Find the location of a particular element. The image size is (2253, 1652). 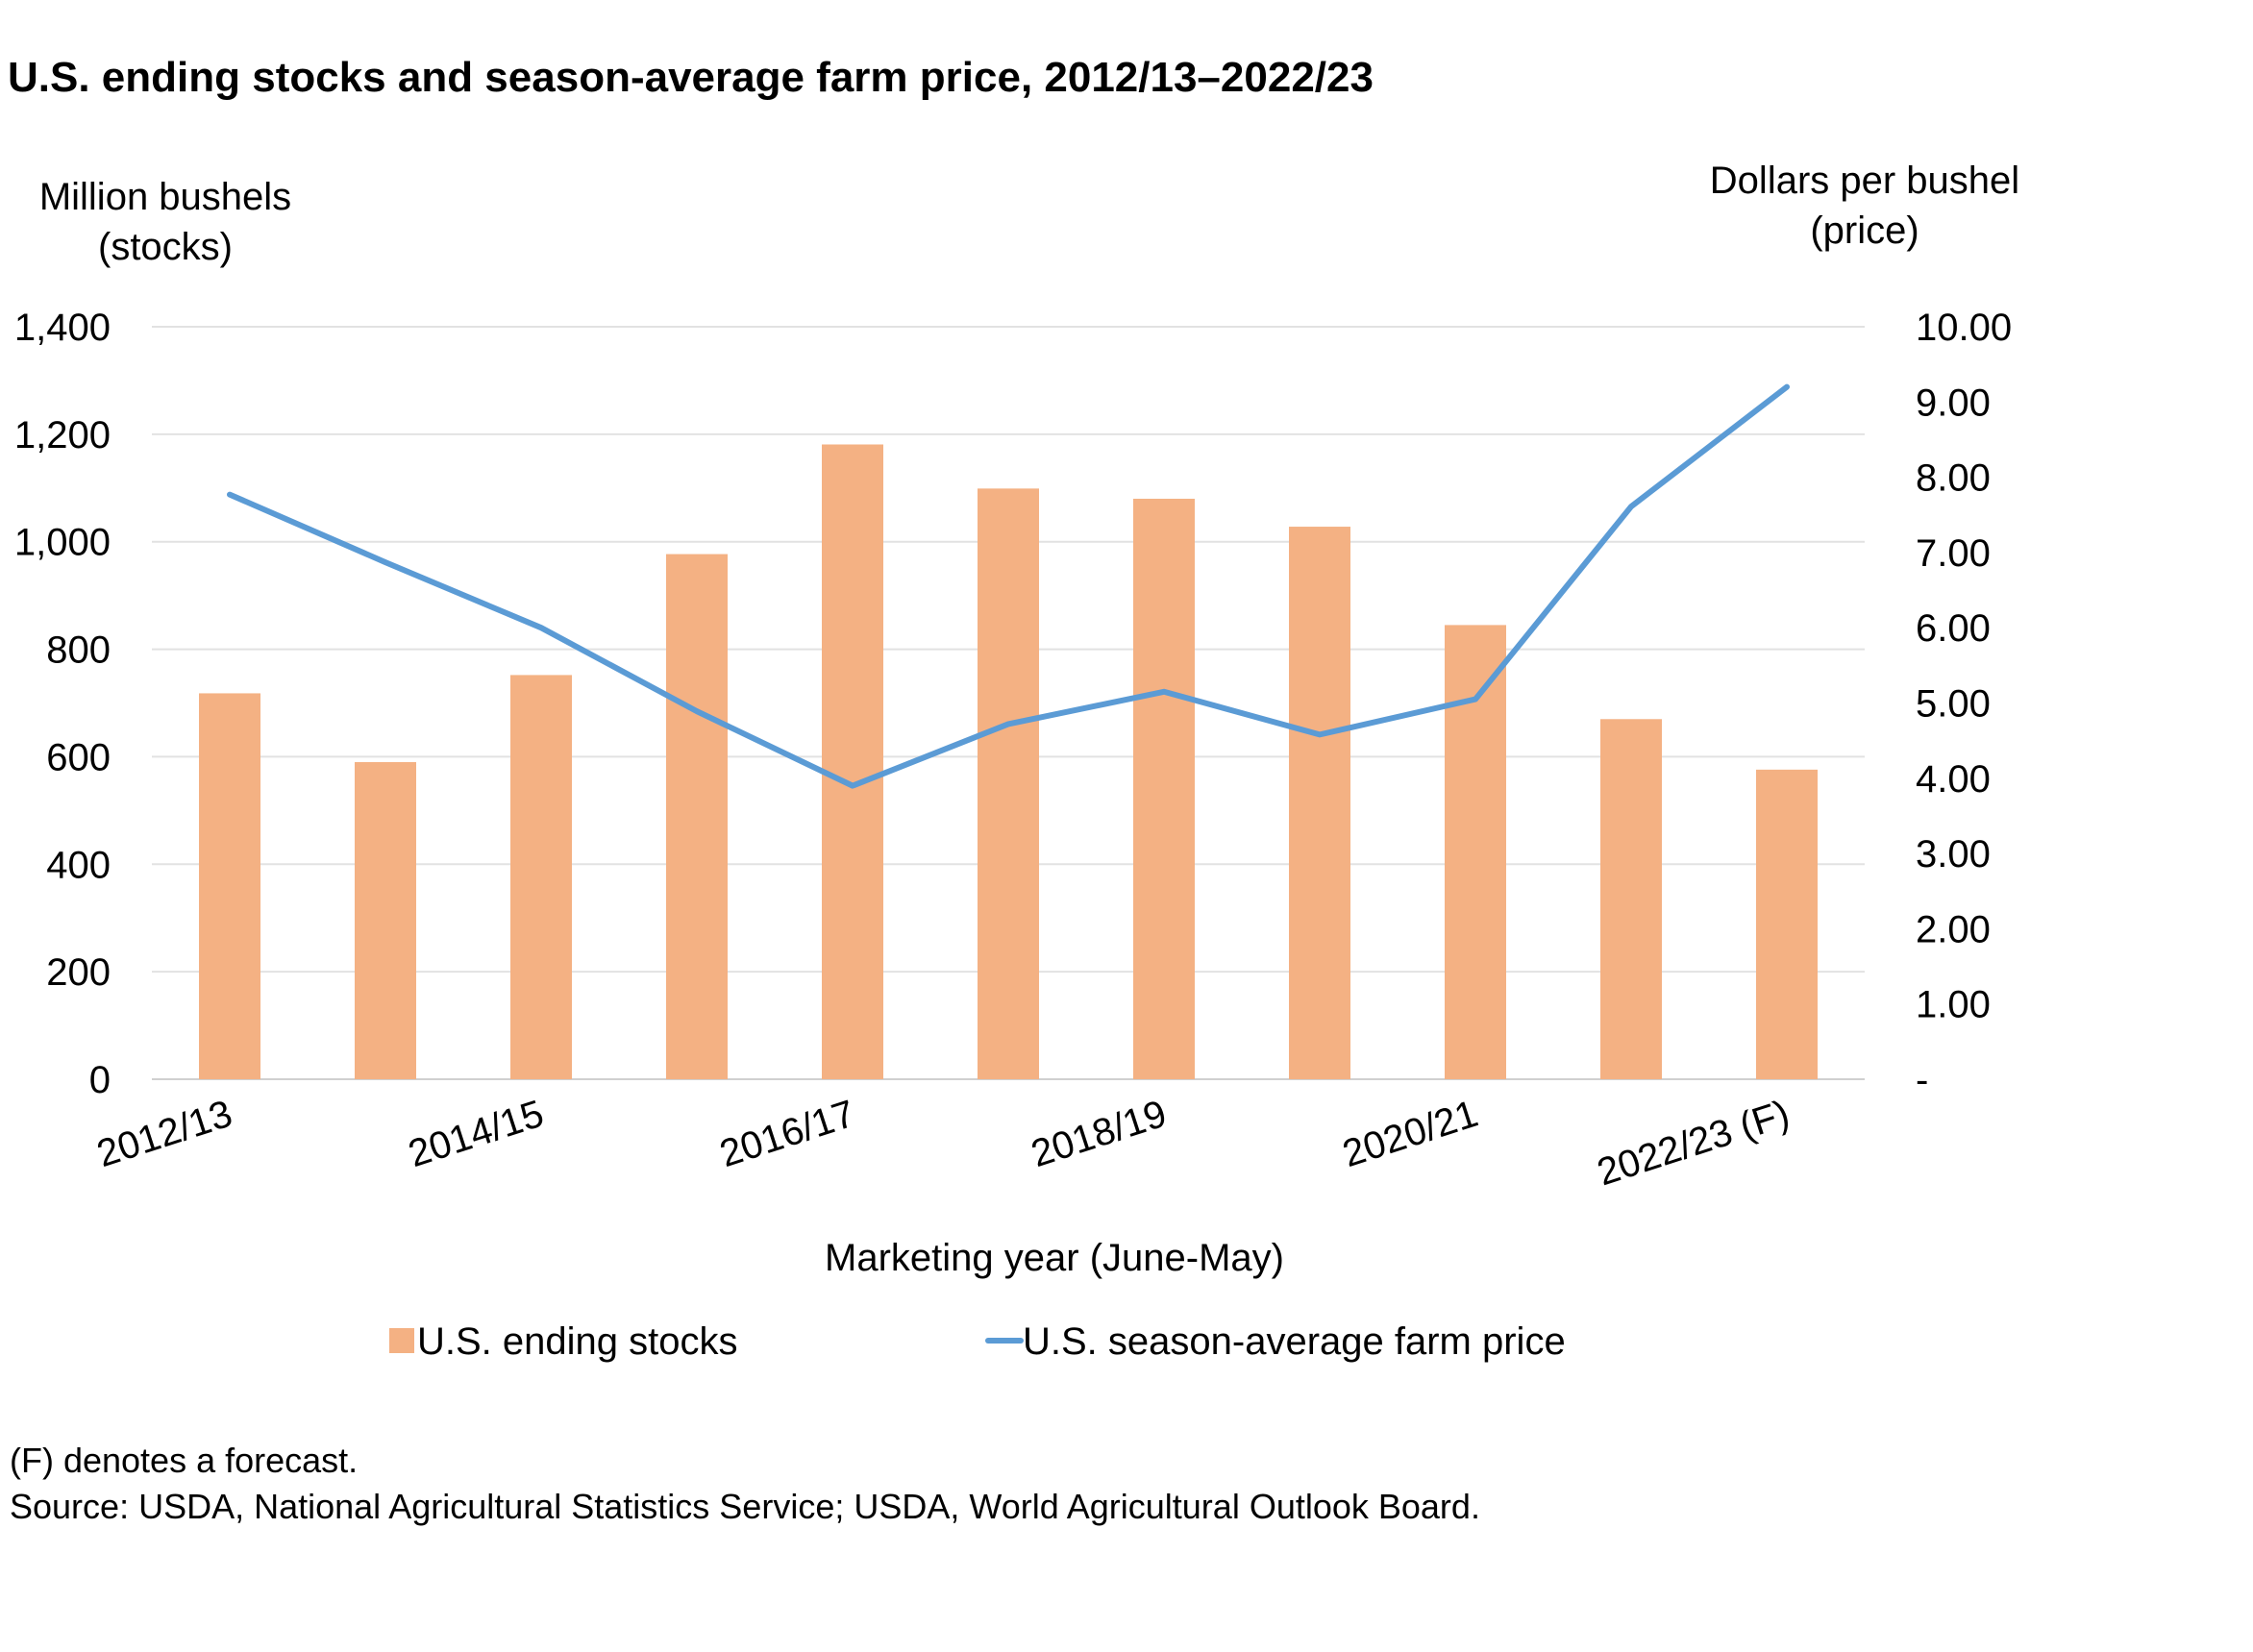

left-axis-title-line2: (stocks) is located at coordinates (165, 247).